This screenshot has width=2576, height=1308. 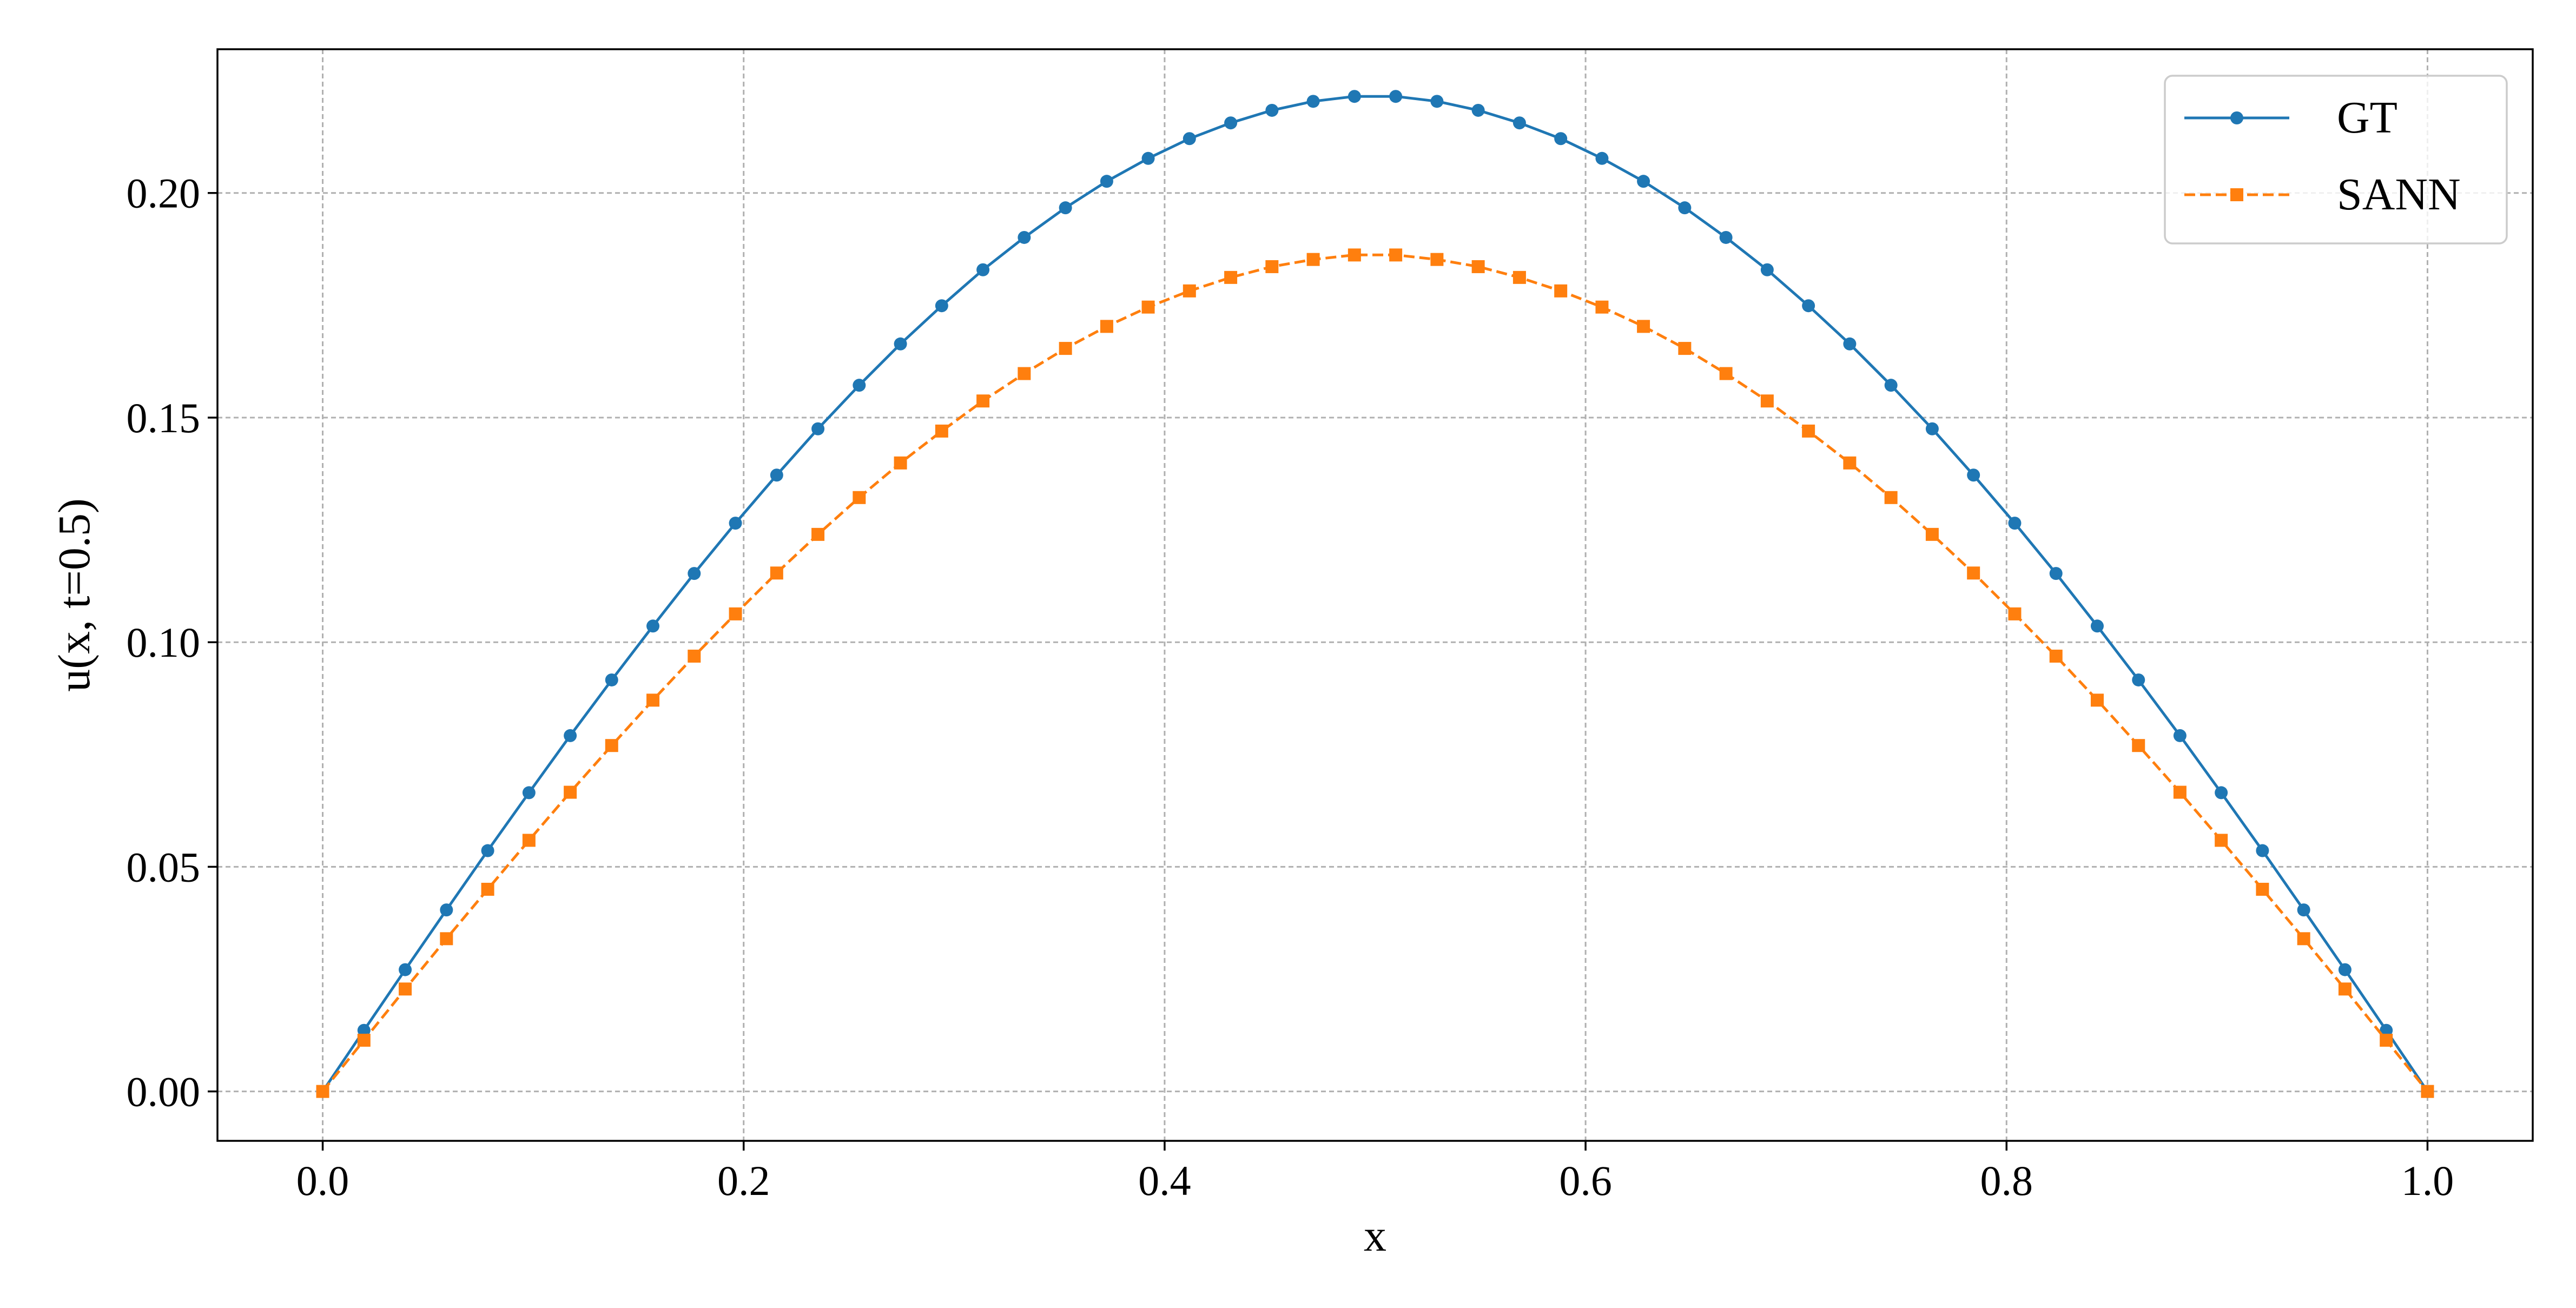 What do you see at coordinates (1375, 1236) in the screenshot?
I see `x-axis-label: x` at bounding box center [1375, 1236].